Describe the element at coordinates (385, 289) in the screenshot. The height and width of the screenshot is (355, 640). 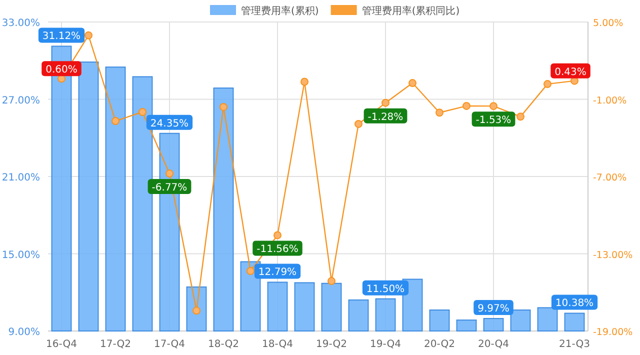
I see `data-label: 11.50%` at that location.